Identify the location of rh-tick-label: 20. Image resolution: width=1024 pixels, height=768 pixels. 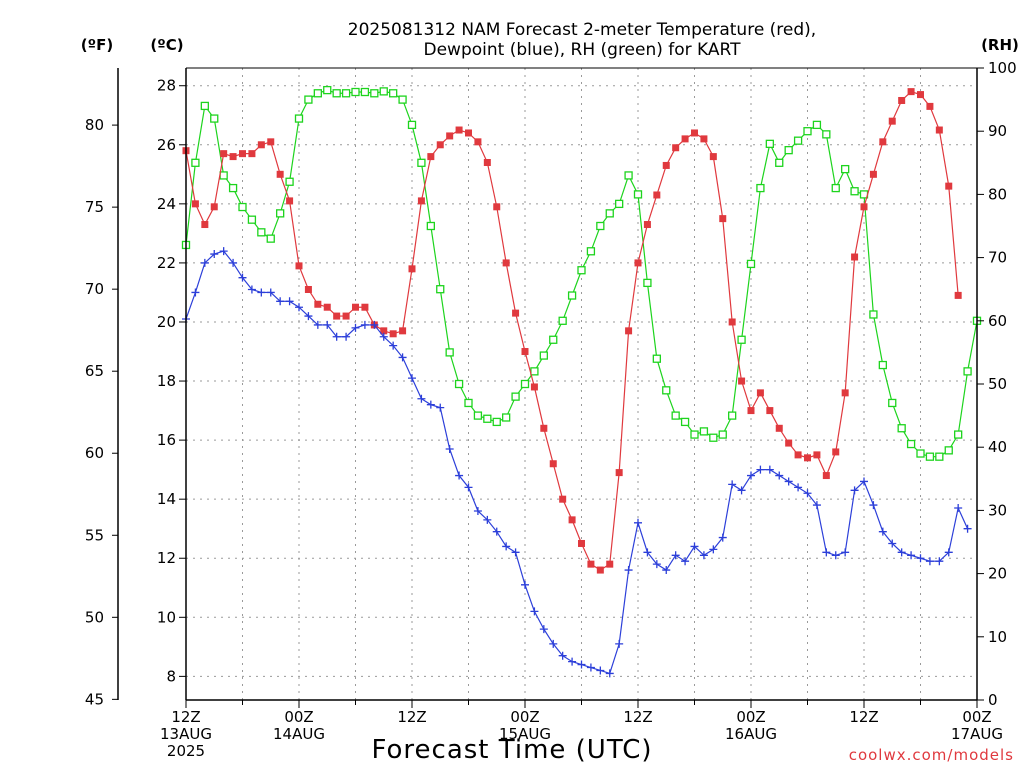
(997, 574).